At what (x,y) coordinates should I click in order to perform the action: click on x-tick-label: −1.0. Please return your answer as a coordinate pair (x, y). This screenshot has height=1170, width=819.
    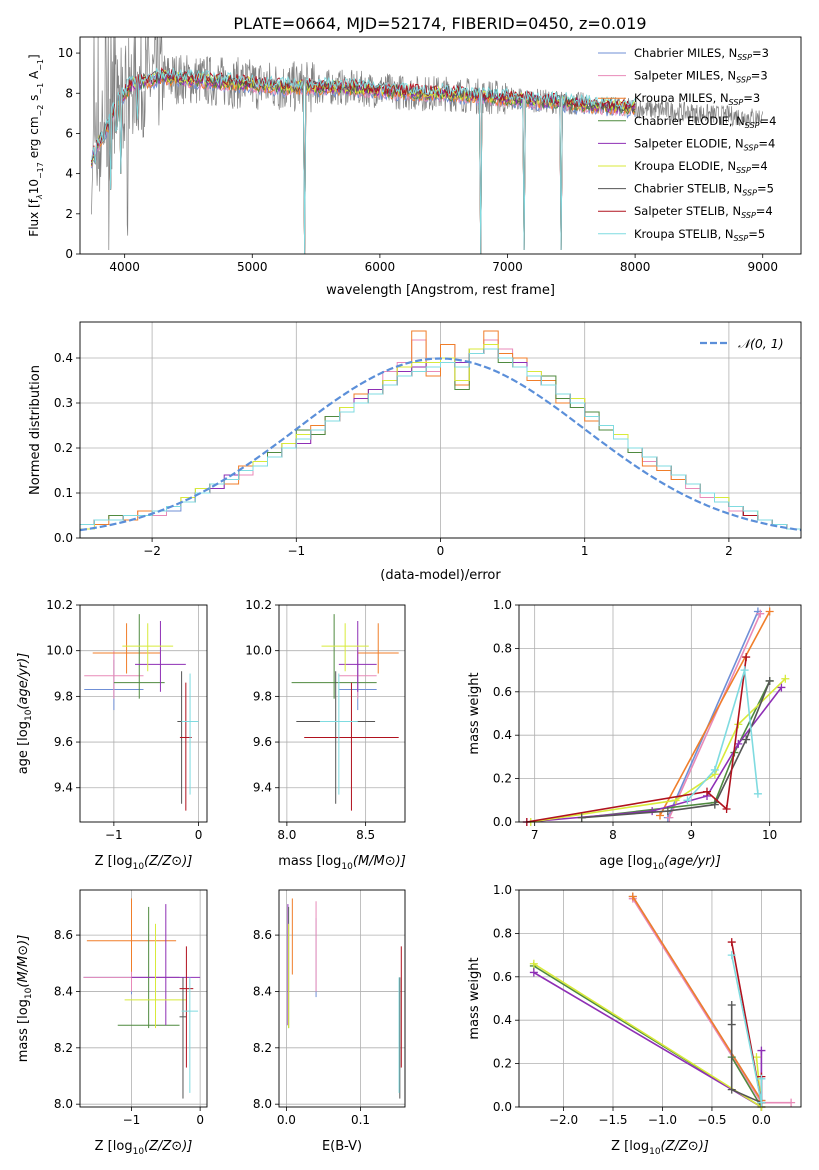
    Looking at the image, I should click on (662, 1120).